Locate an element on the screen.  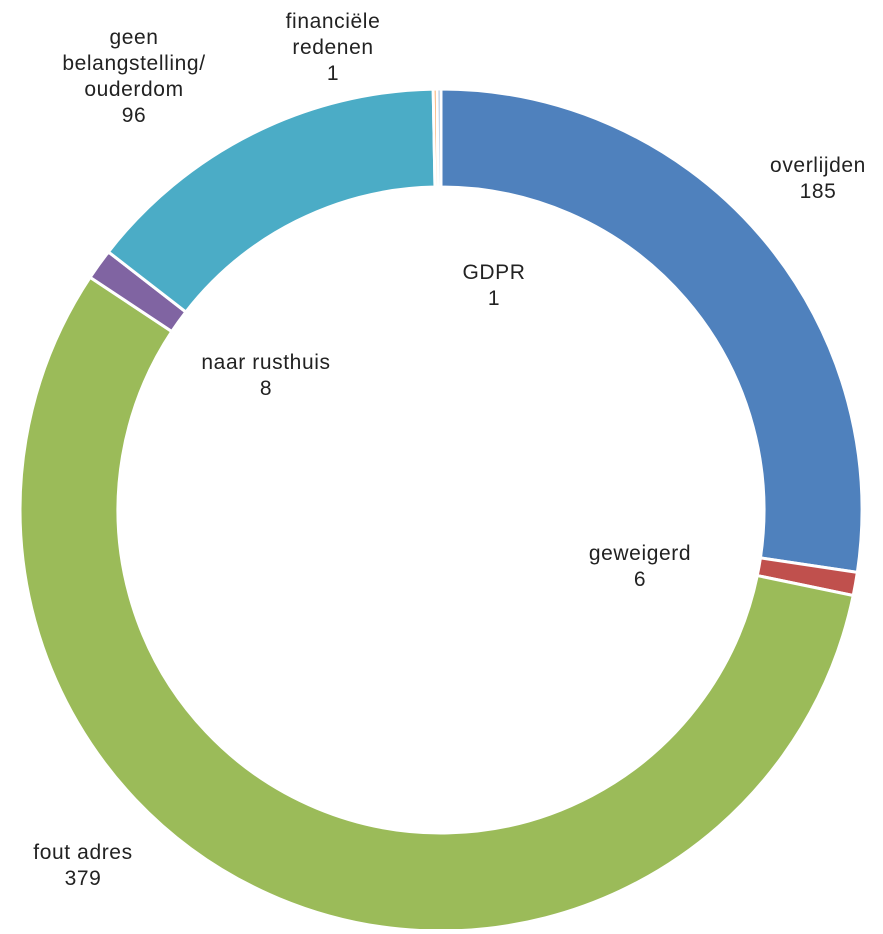
label-value-geweigerd: 6 is located at coordinates (640, 579).